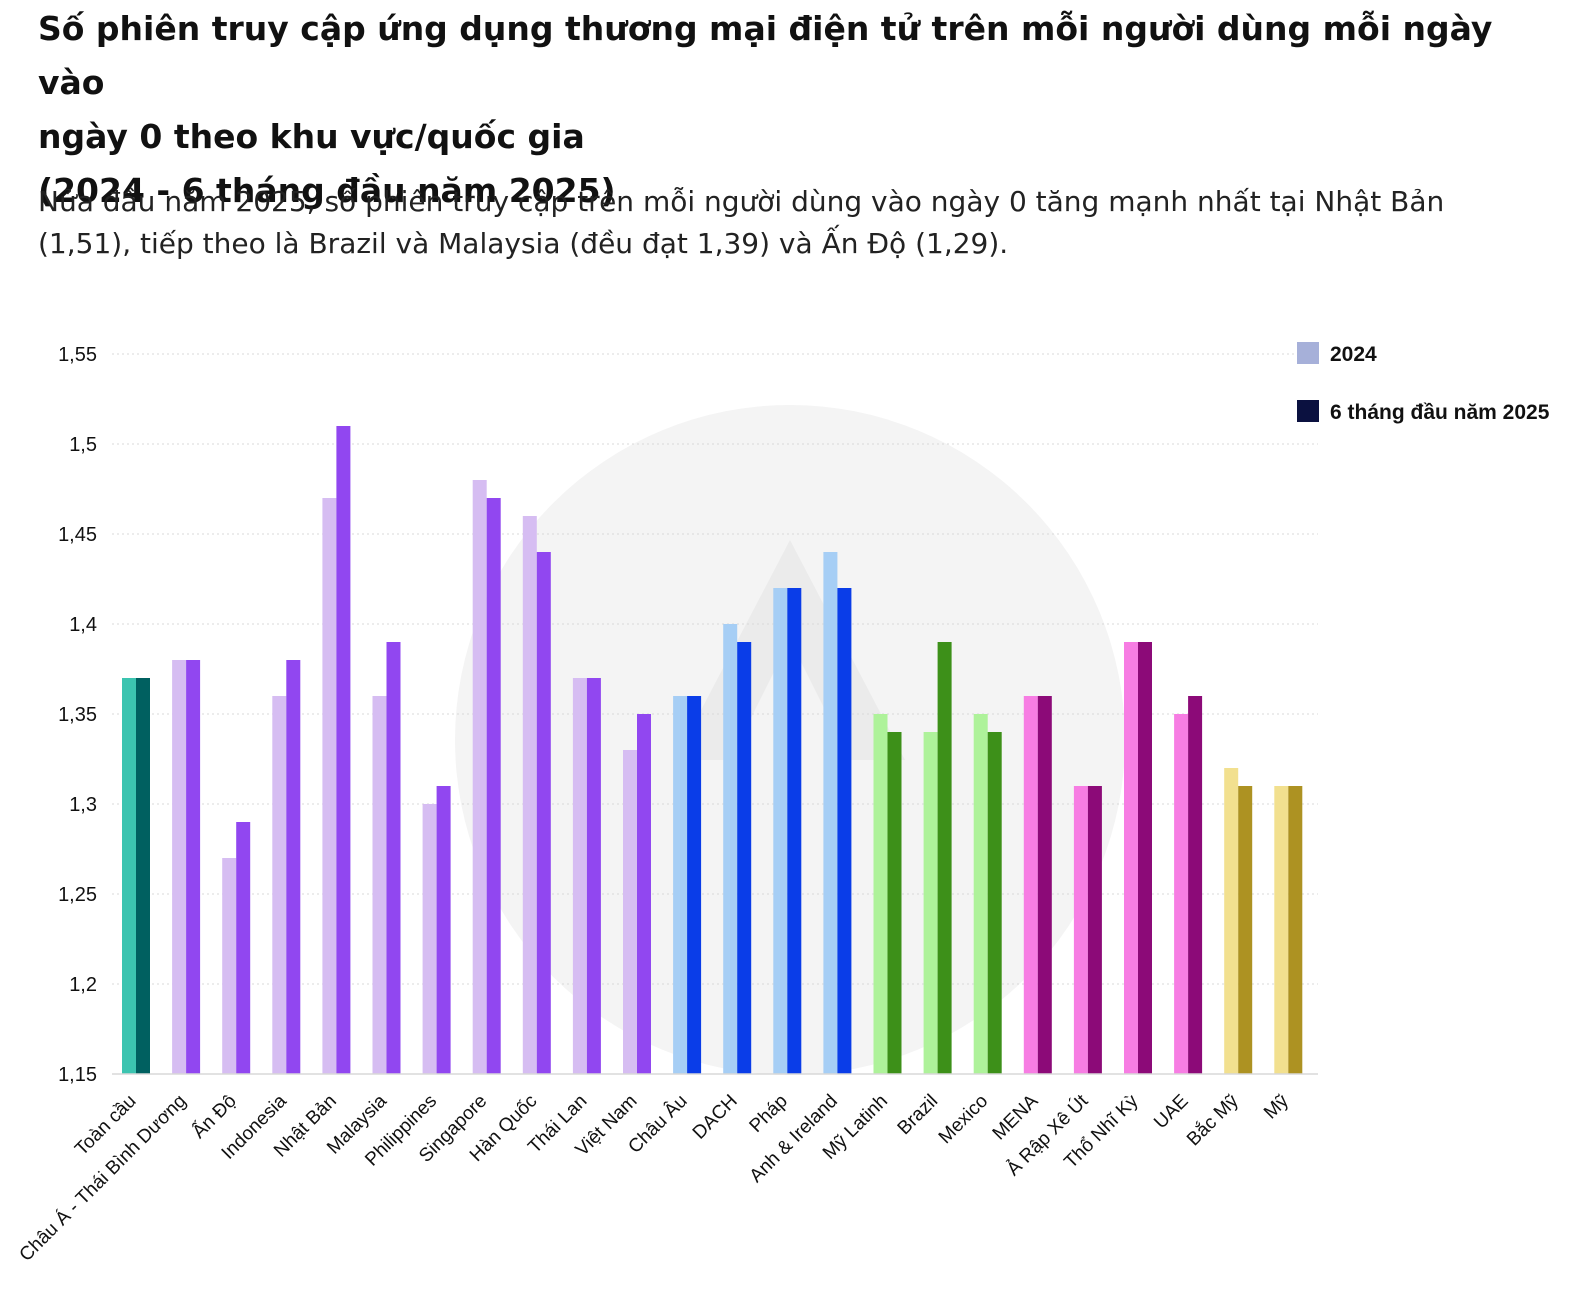  What do you see at coordinates (963, 1119) in the screenshot?
I see `x-category-label: Mexico` at bounding box center [963, 1119].